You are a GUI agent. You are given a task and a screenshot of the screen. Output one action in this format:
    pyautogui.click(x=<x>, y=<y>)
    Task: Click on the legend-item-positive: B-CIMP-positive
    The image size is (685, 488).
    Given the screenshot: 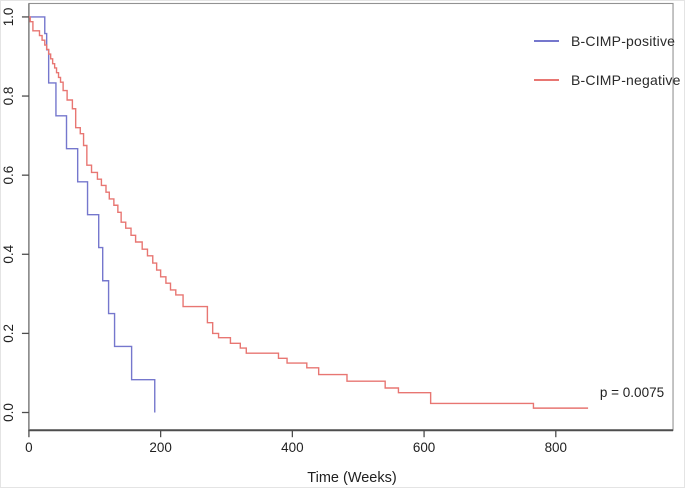 What is the action you would take?
    pyautogui.click(x=607, y=41)
    